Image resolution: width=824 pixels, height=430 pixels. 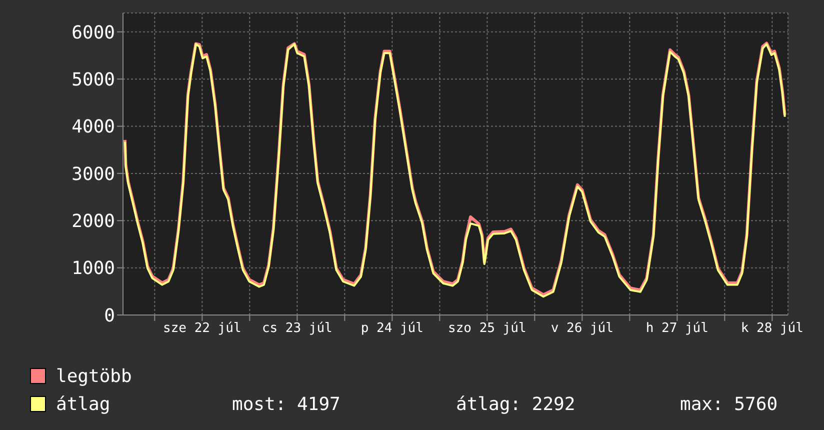 I want to click on text: átlag: 2292, so click(x=516, y=404).